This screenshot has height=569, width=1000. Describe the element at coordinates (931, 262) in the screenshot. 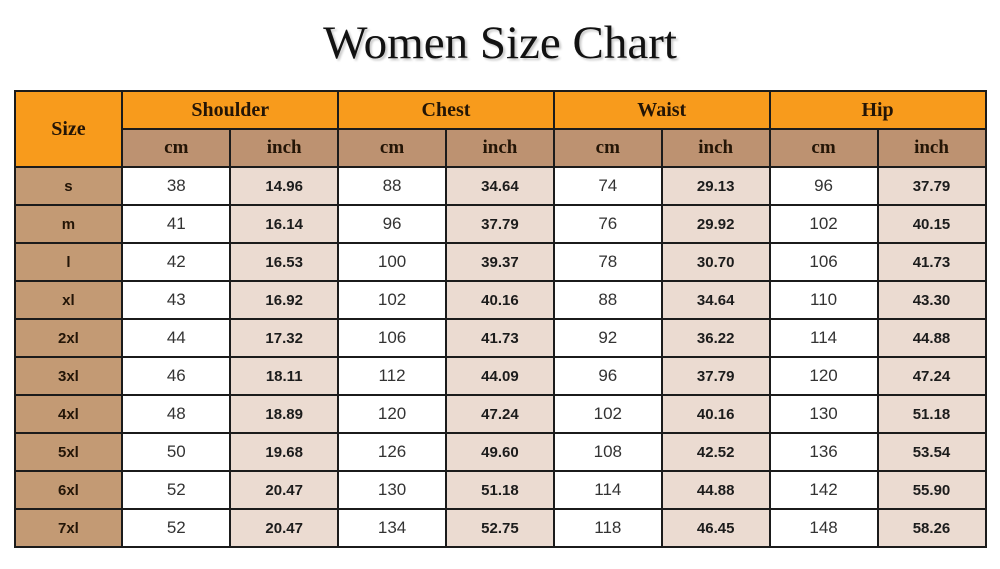

I see `hip-inch-cell: 41.73` at that location.